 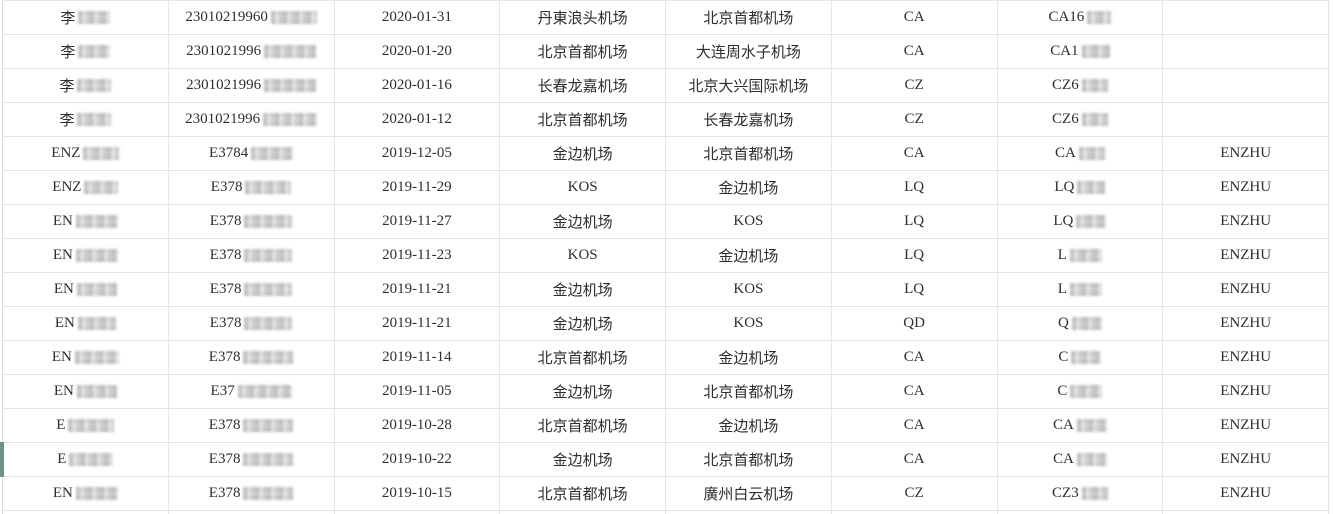 I want to click on cell-flight-date: 2020-01-16, so click(x=418, y=85).